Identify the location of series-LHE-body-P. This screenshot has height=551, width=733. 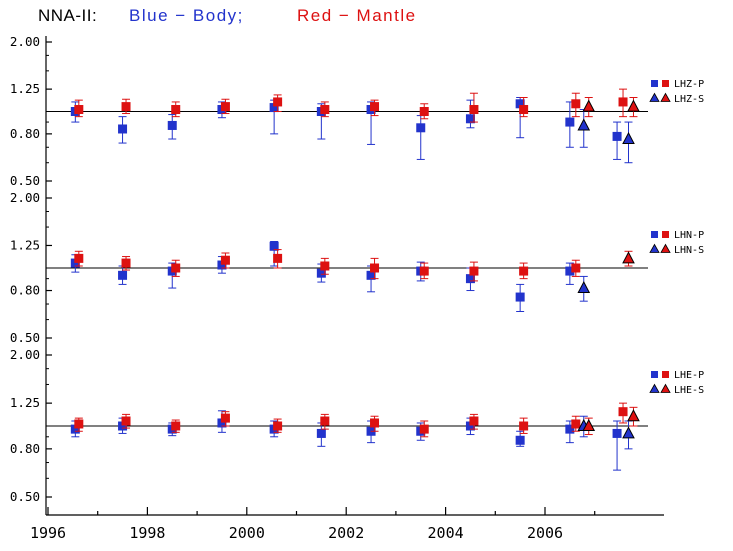
(346, 440).